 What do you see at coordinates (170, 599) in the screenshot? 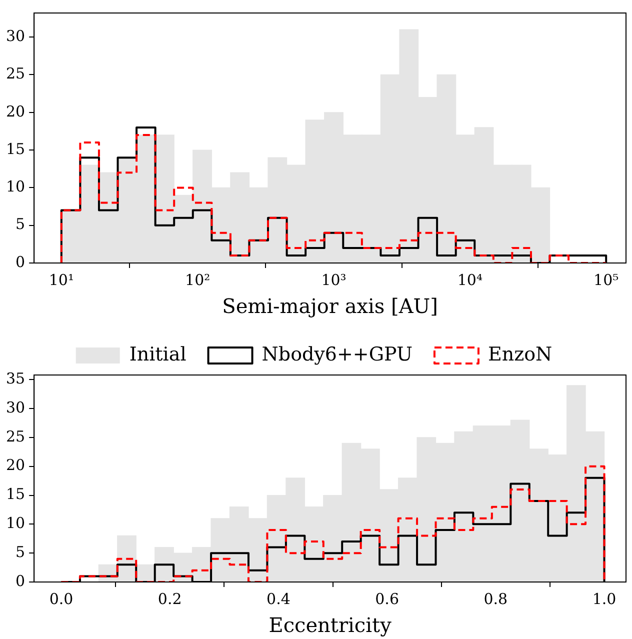
I see `x-tick-label: 0.2` at bounding box center [170, 599].